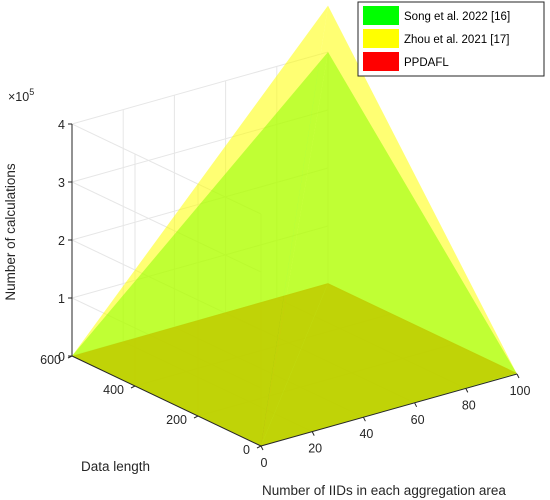 The width and height of the screenshot is (550, 500). What do you see at coordinates (246, 450) in the screenshot?
I see `y-tick-label-0: 0` at bounding box center [246, 450].